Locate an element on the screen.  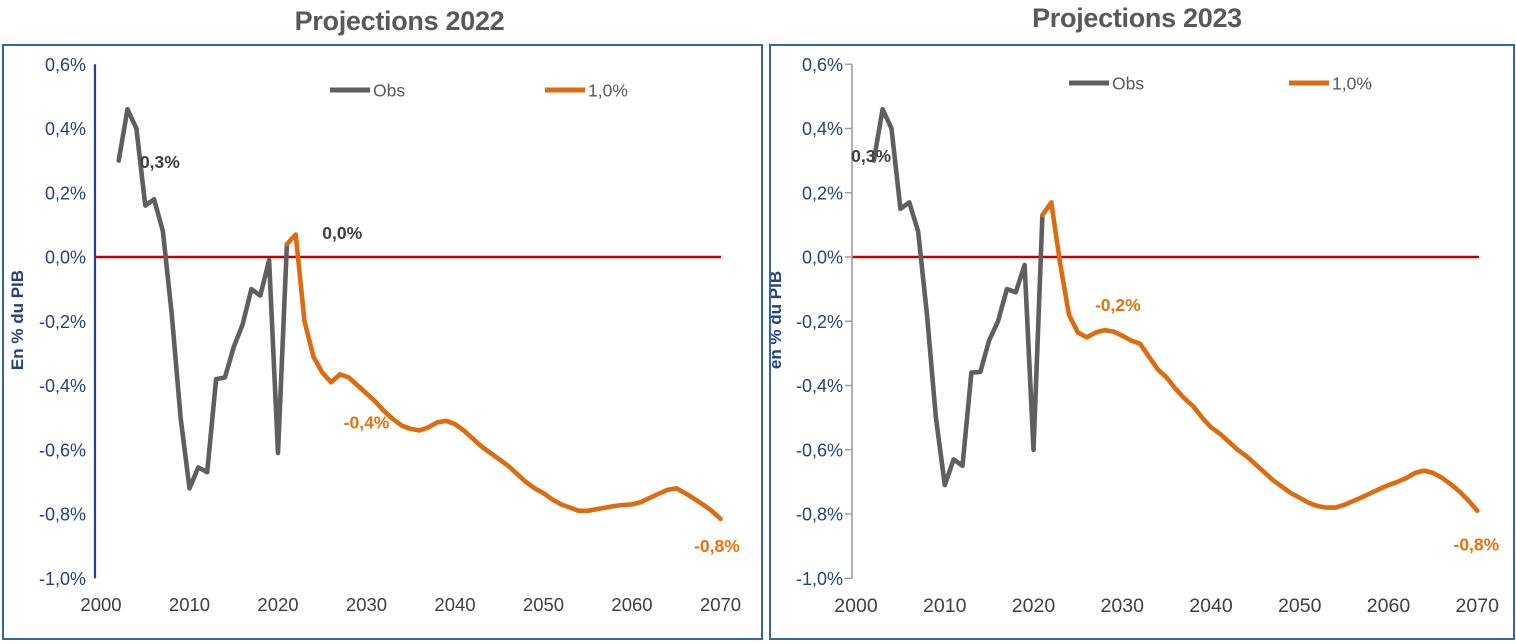
chart-title-2022: Projections 2022 is located at coordinates (399, 21).